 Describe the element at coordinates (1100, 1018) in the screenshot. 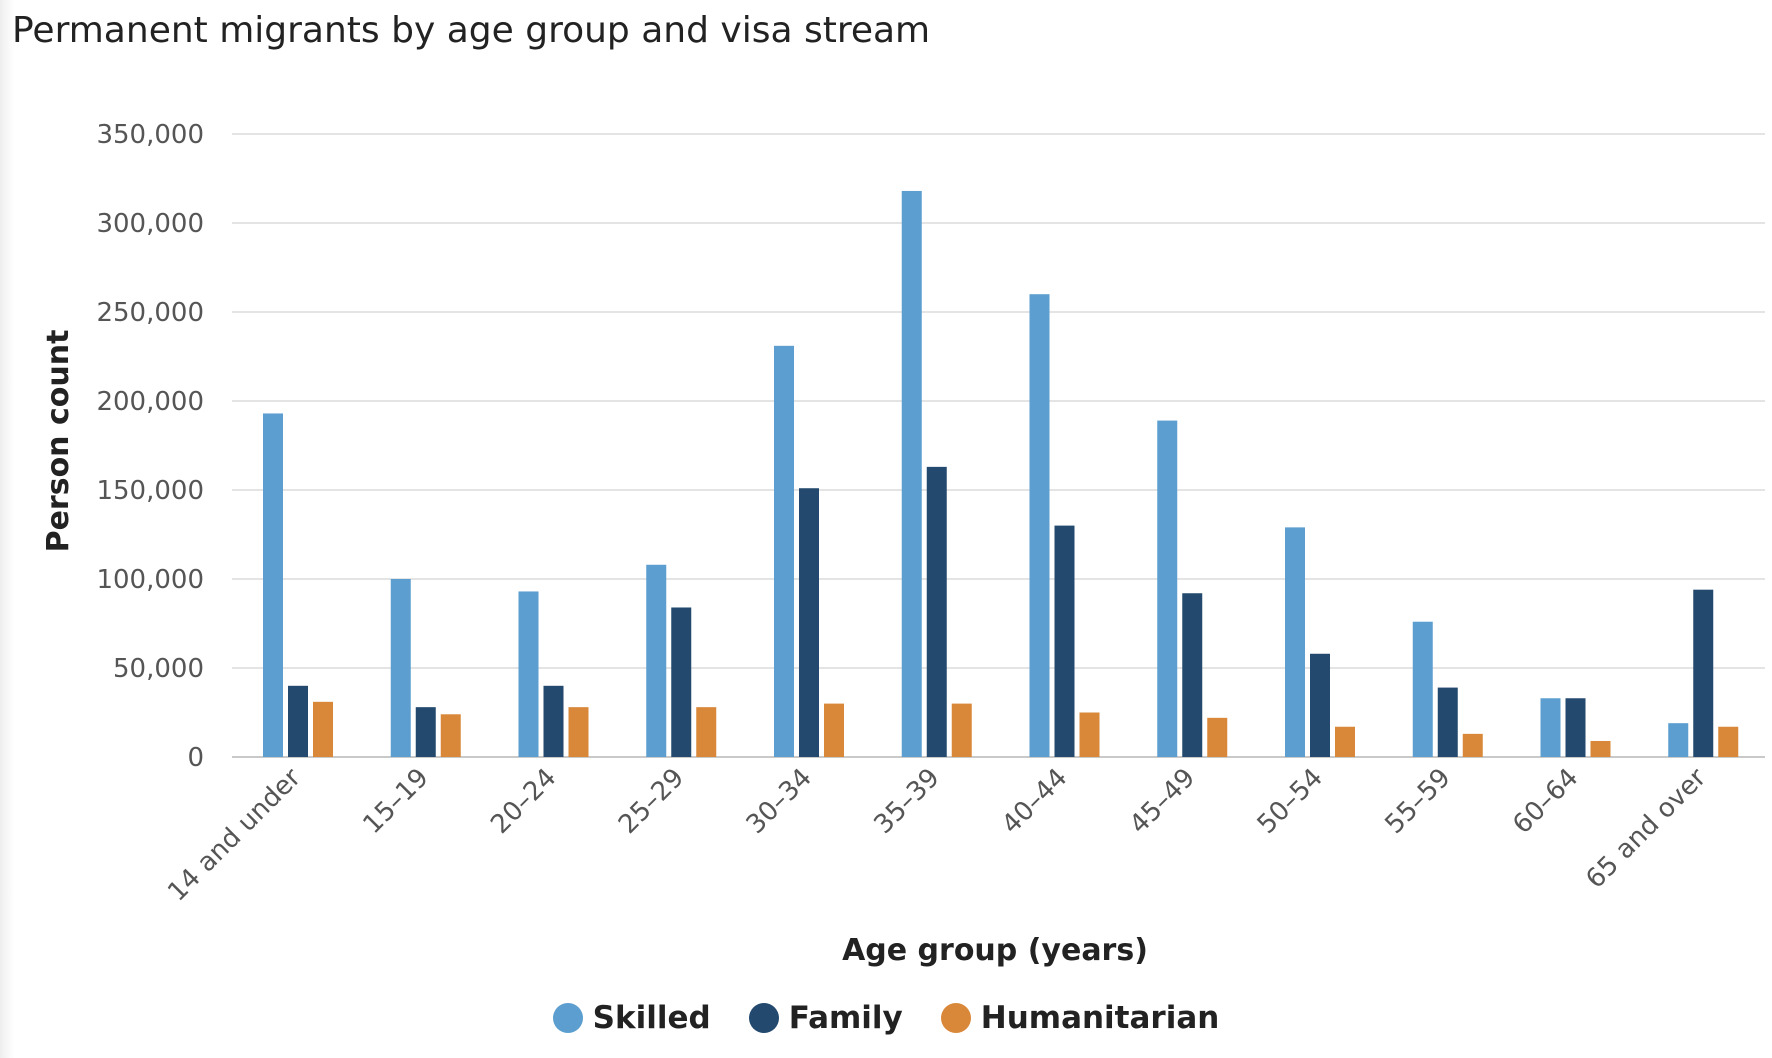

I see `legend-label: Humanitarian` at that location.